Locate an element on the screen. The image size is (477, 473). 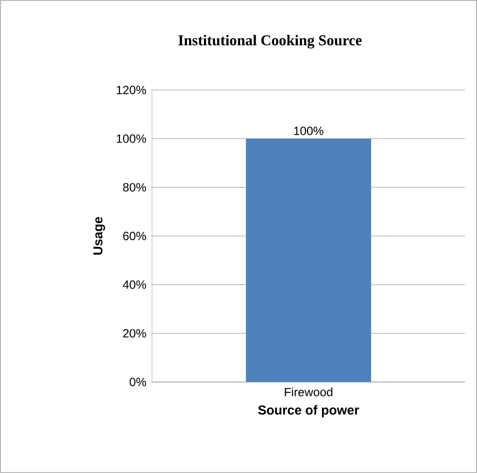
y-tick-label: 0% is located at coordinates (138, 382).